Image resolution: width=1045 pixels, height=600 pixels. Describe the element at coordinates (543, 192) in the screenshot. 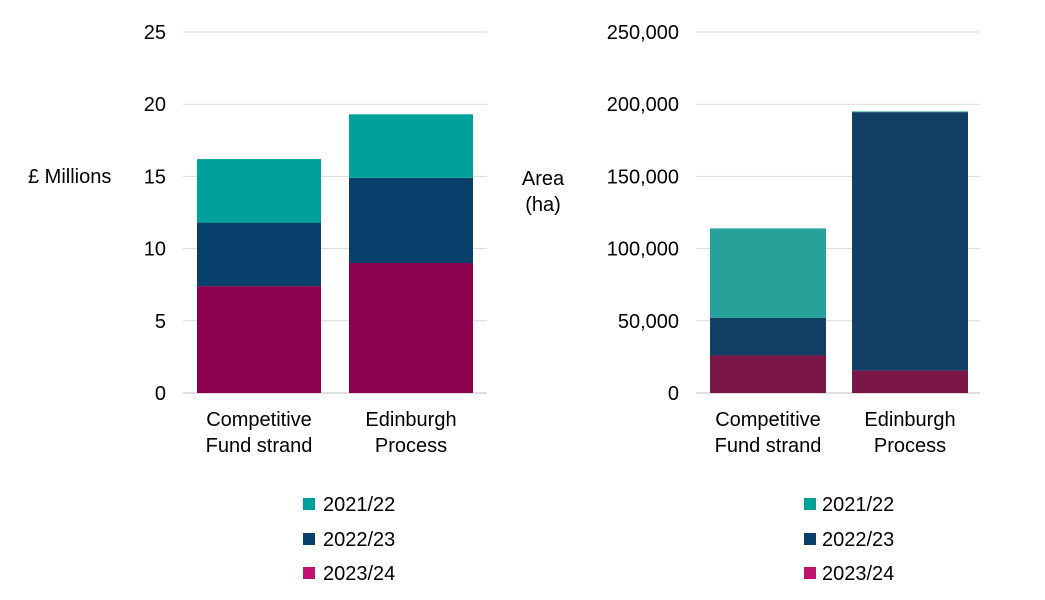

I see `y-axis-label: Area (ha)` at that location.